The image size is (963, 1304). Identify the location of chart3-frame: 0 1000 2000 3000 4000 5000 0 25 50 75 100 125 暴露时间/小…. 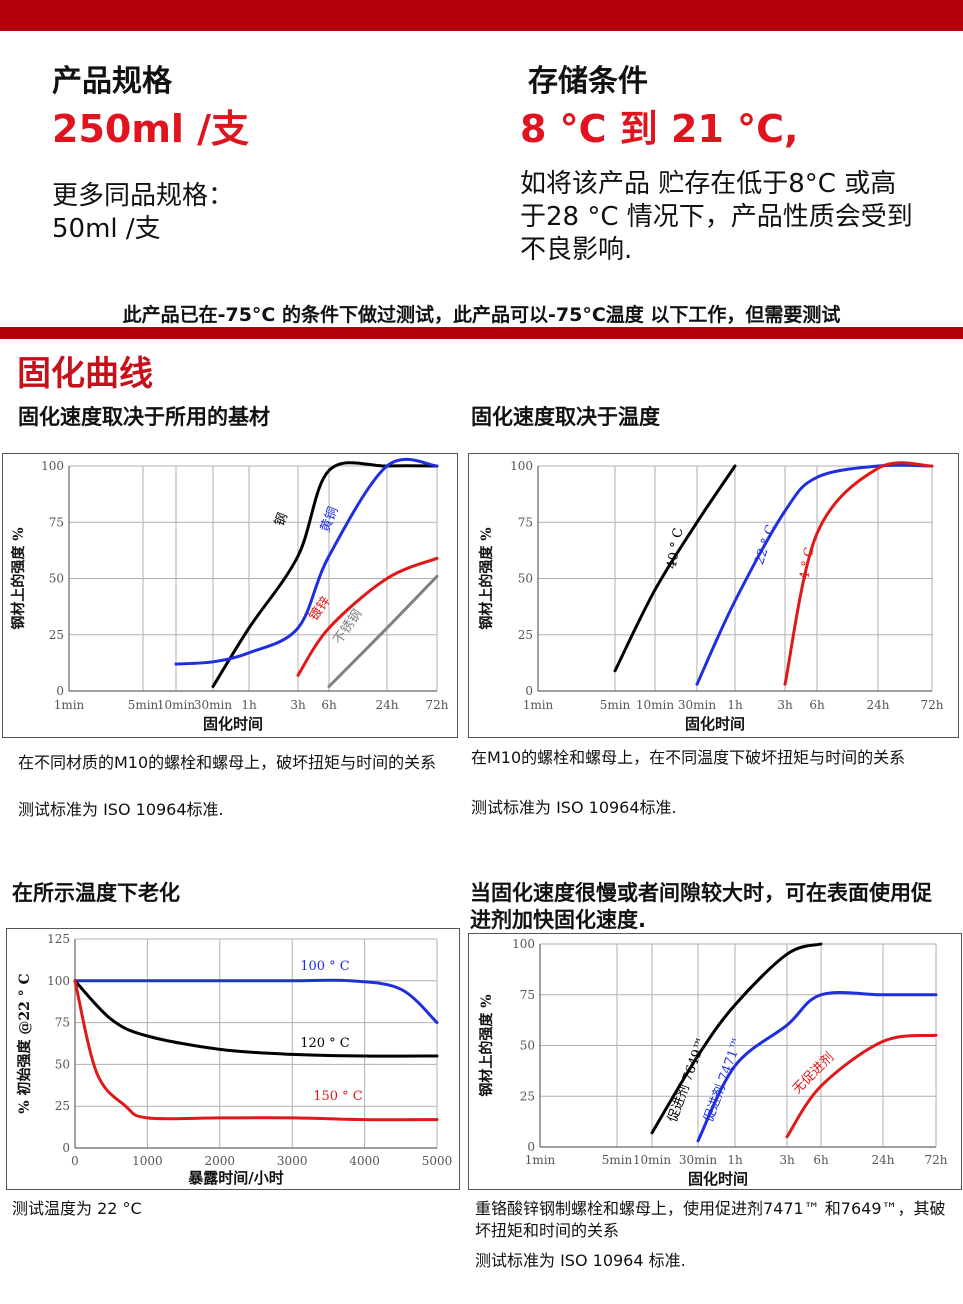
(233, 1059).